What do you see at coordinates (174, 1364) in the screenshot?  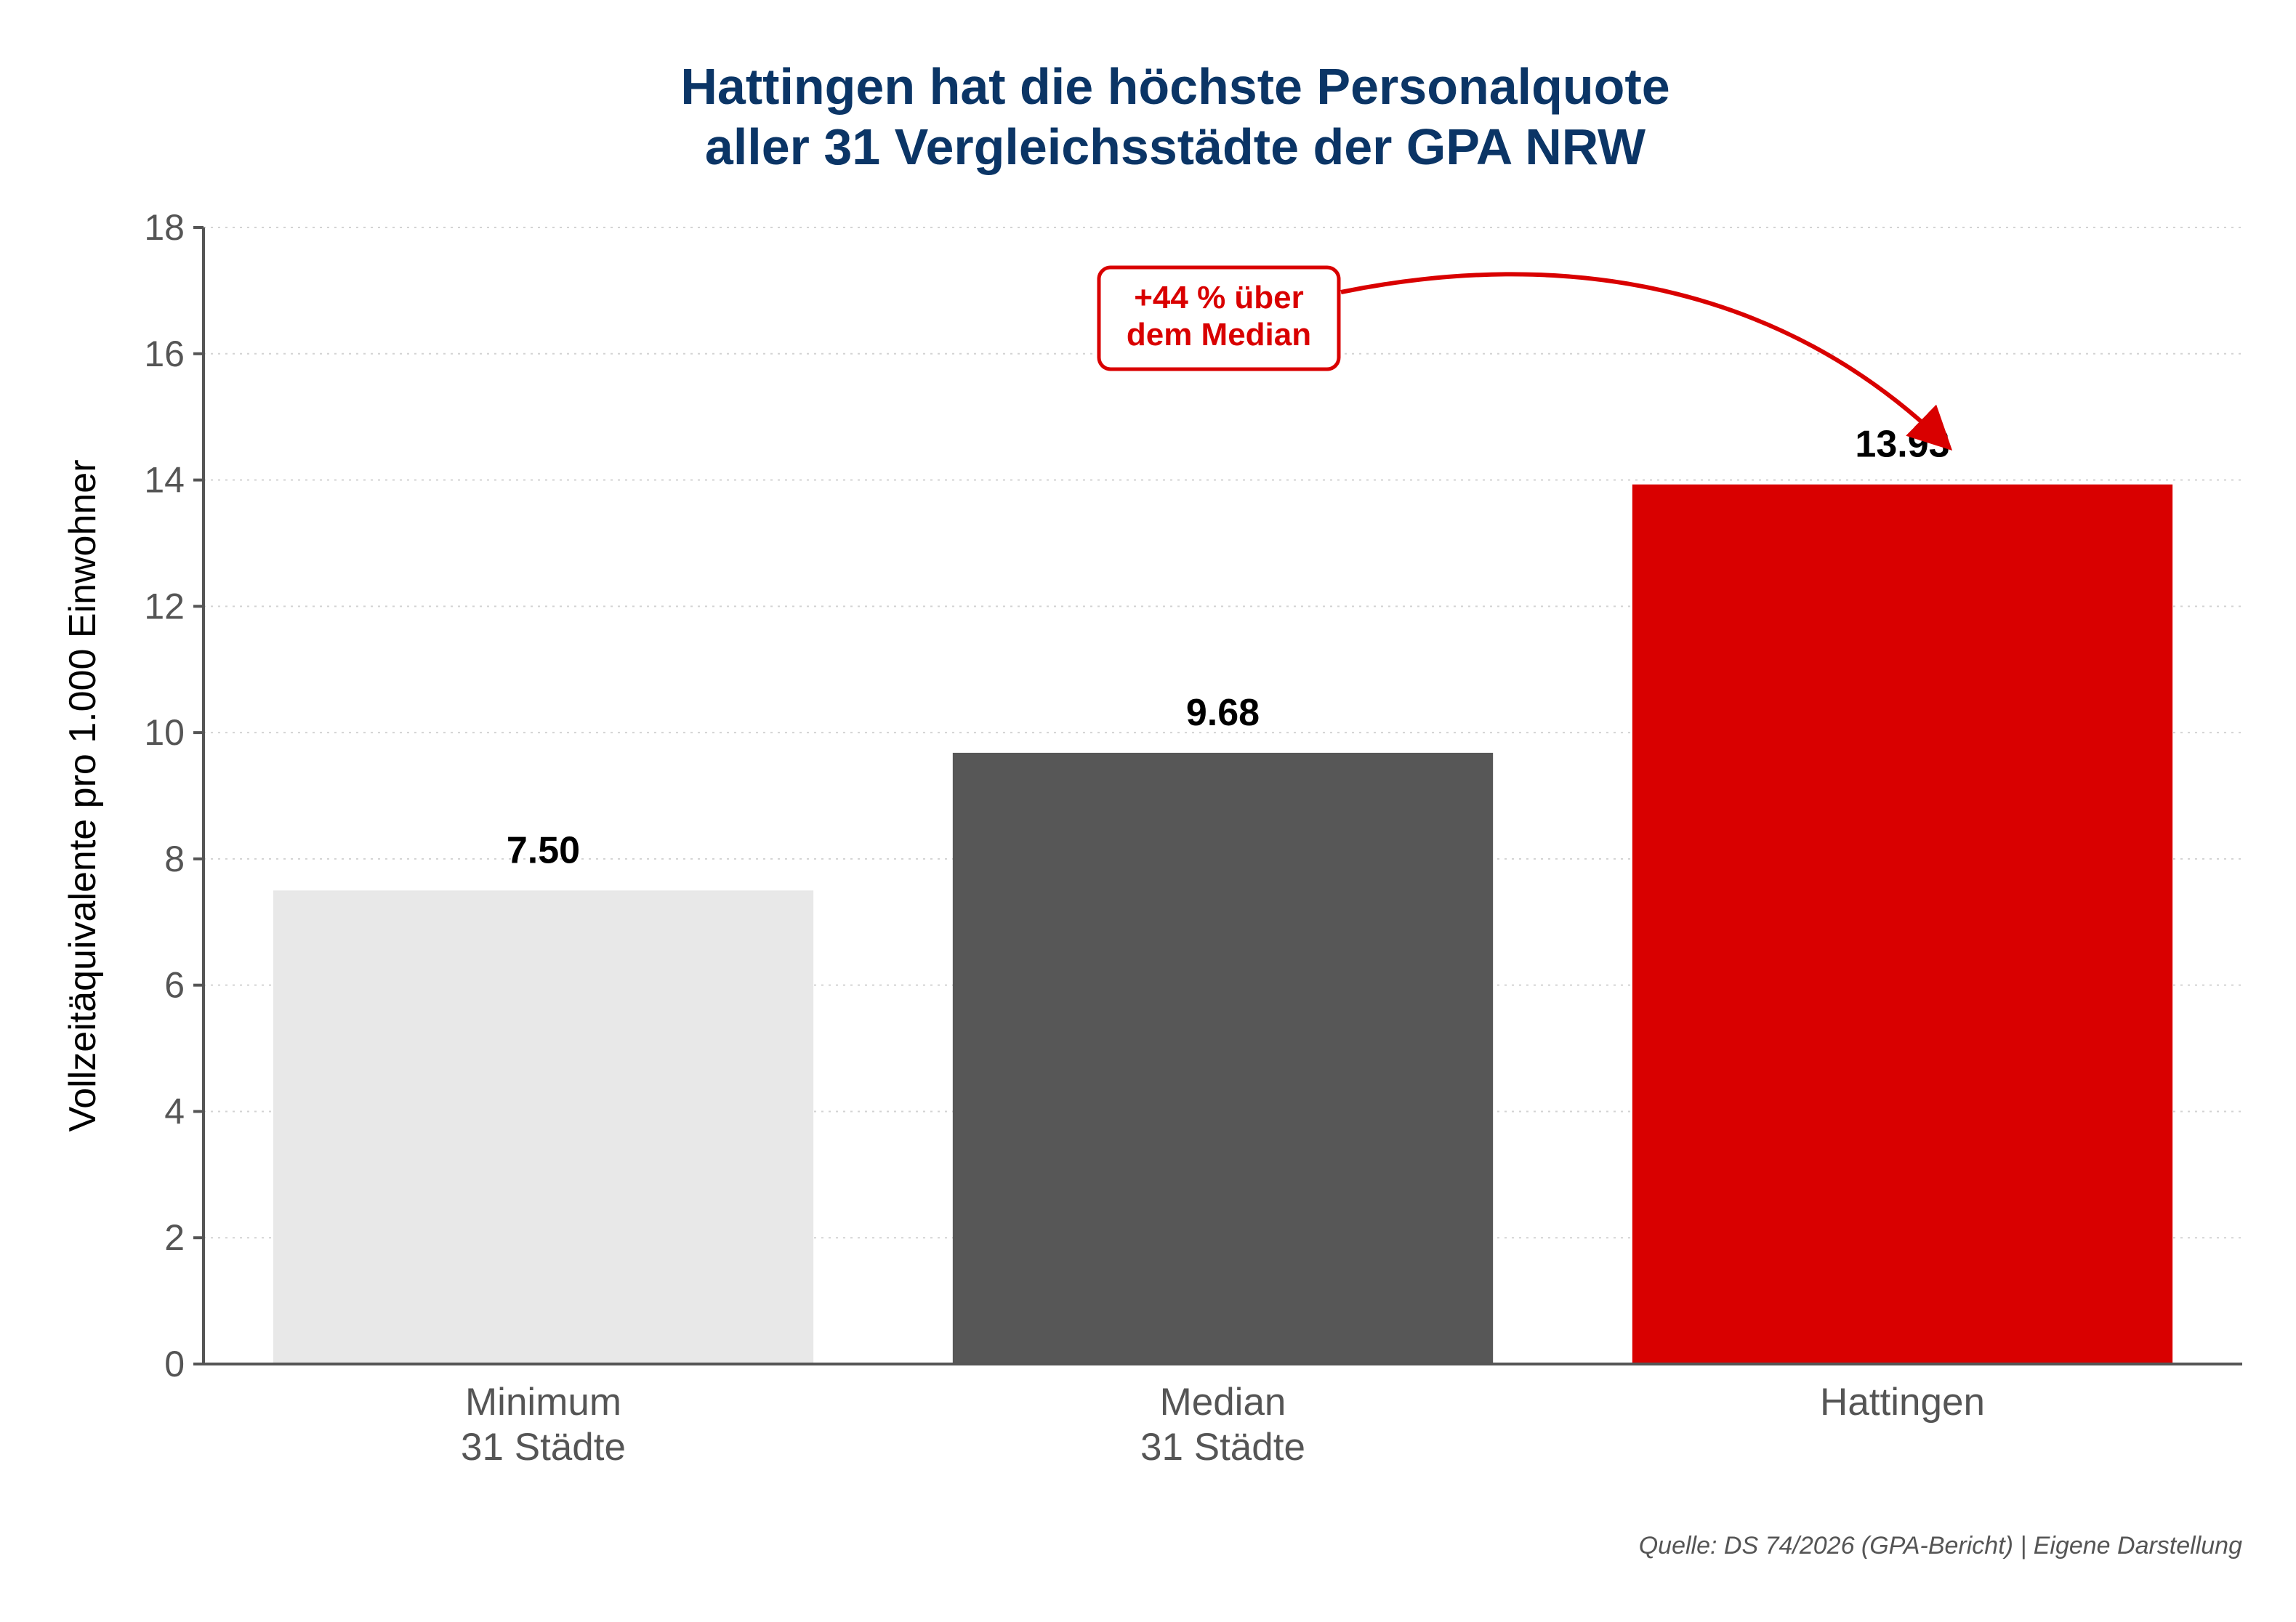 I see `y-tick-label: 0` at bounding box center [174, 1364].